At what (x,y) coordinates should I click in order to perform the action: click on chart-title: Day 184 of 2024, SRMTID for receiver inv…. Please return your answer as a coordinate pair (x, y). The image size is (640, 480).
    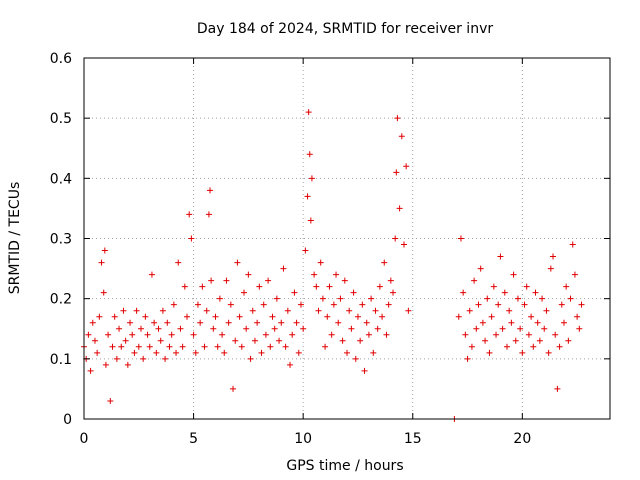
    Looking at the image, I should click on (345, 29).